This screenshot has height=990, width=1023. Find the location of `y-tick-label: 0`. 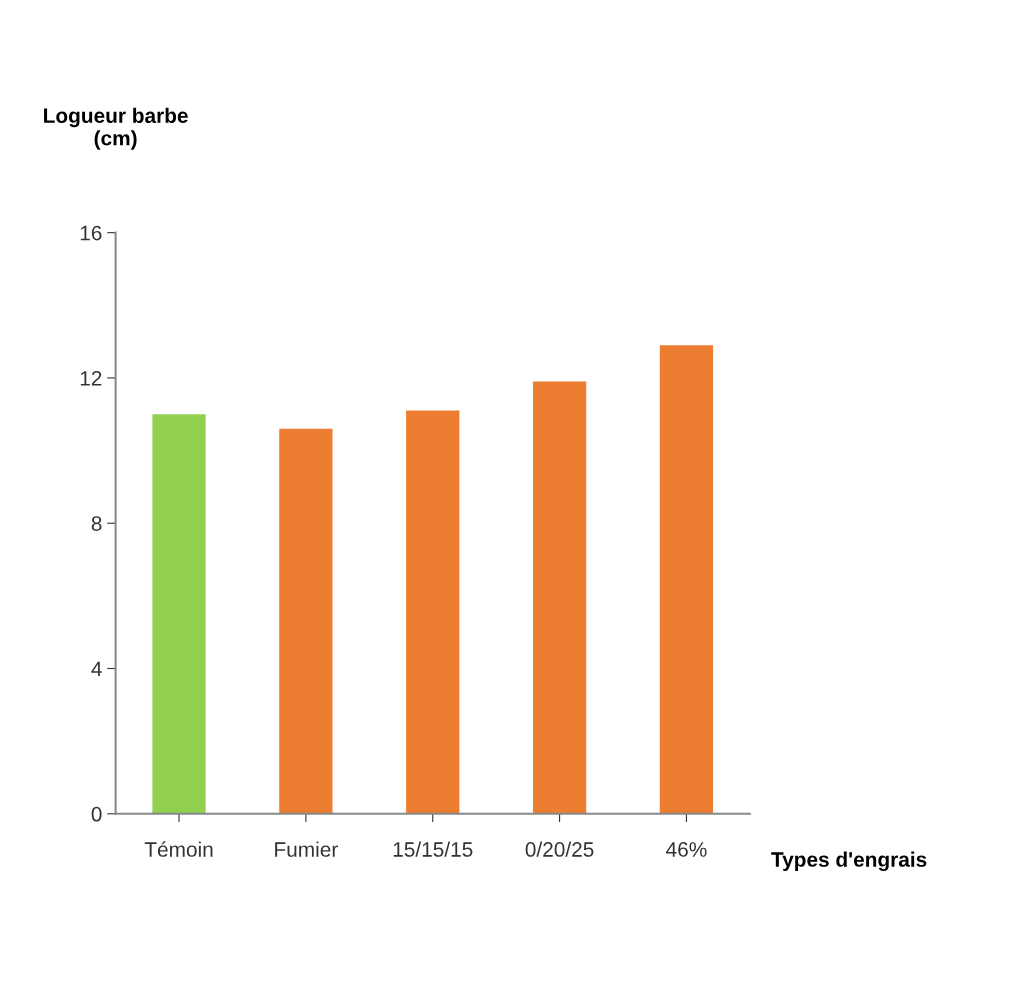

y-tick-label: 0 is located at coordinates (96, 814).